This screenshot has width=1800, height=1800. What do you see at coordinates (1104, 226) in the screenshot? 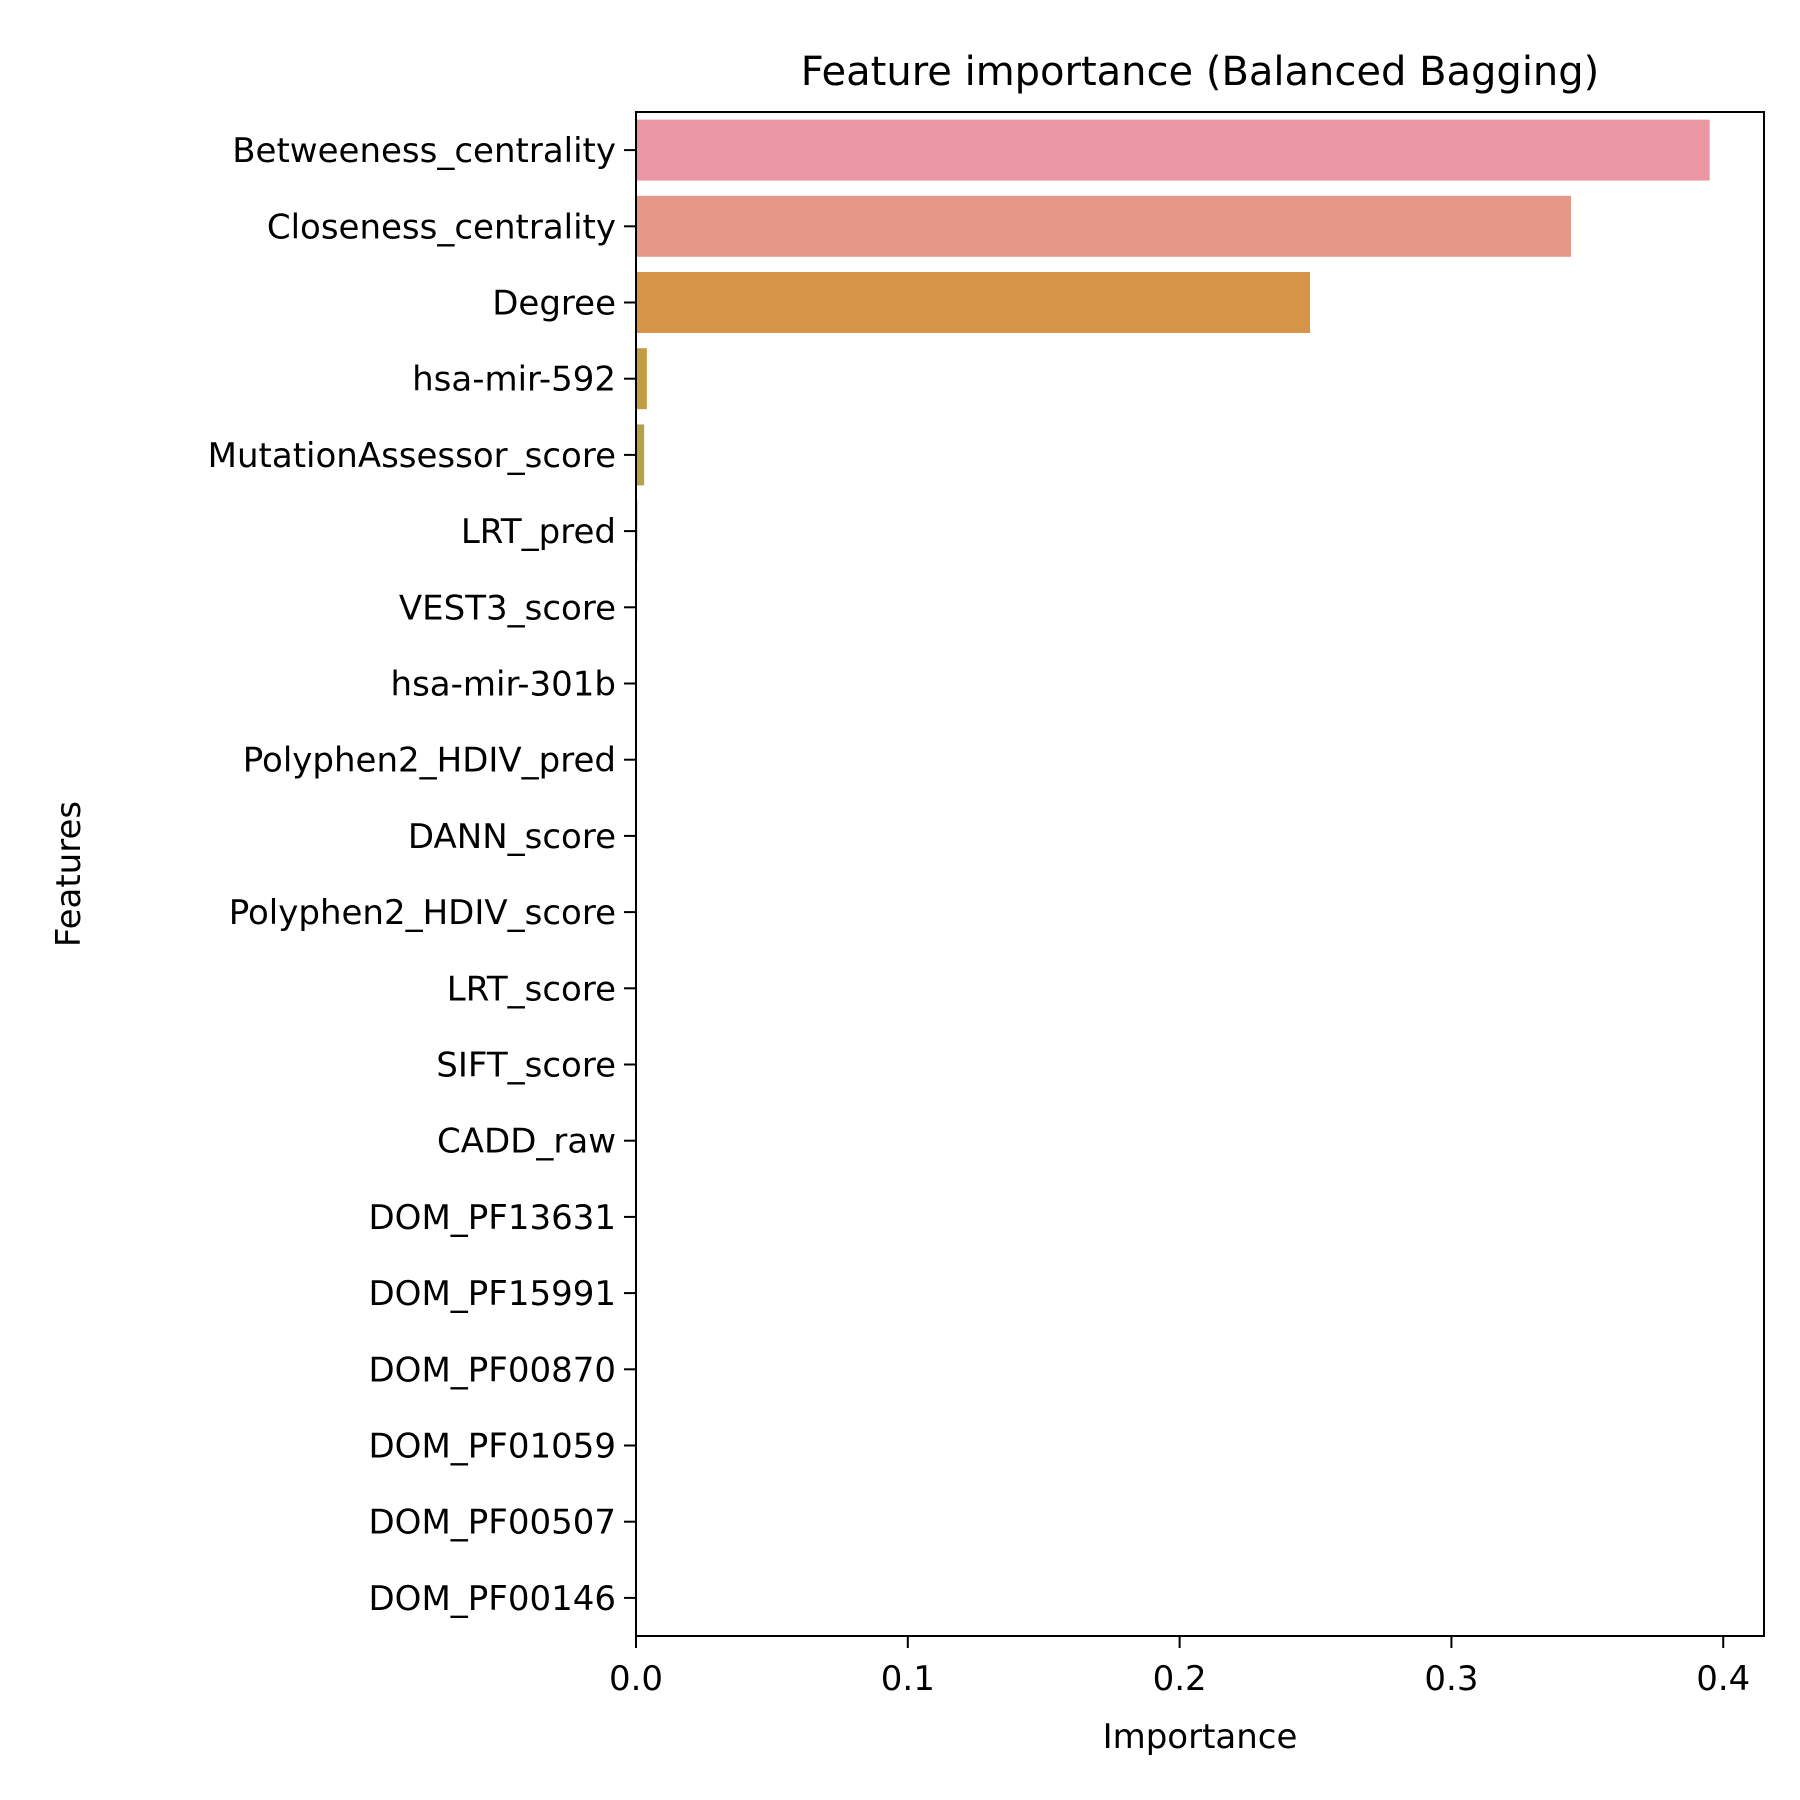
I see `bar-Closeness_centrality` at bounding box center [1104, 226].